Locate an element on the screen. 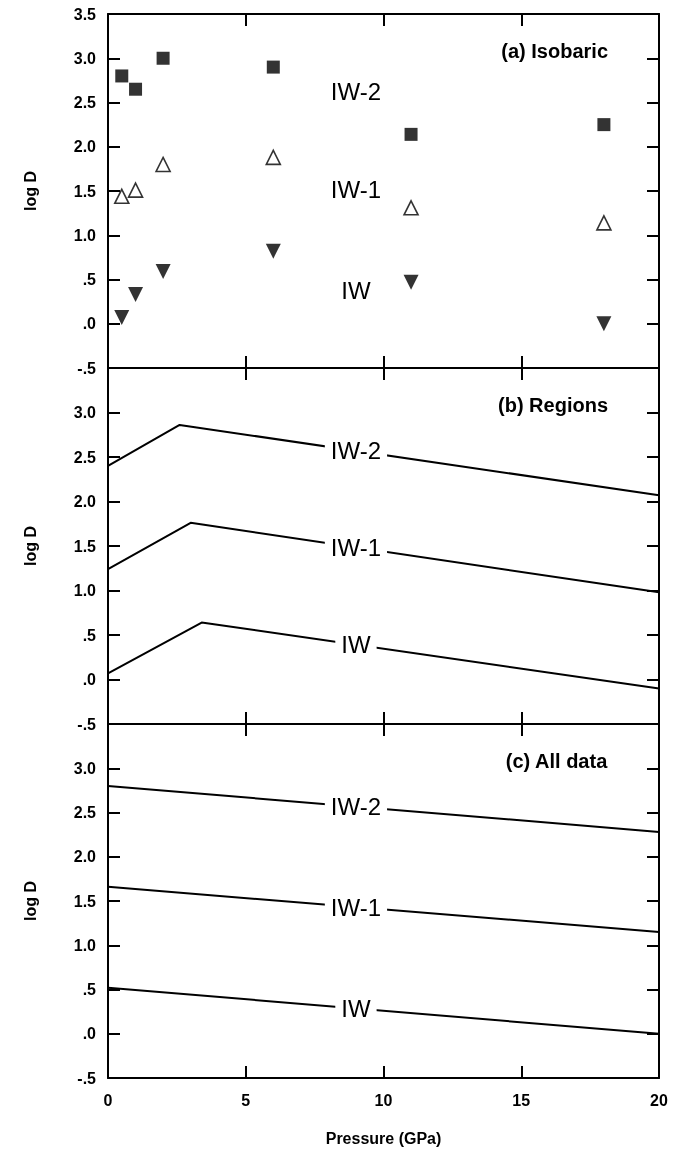  x-tick-label: 20 is located at coordinates (659, 1100).